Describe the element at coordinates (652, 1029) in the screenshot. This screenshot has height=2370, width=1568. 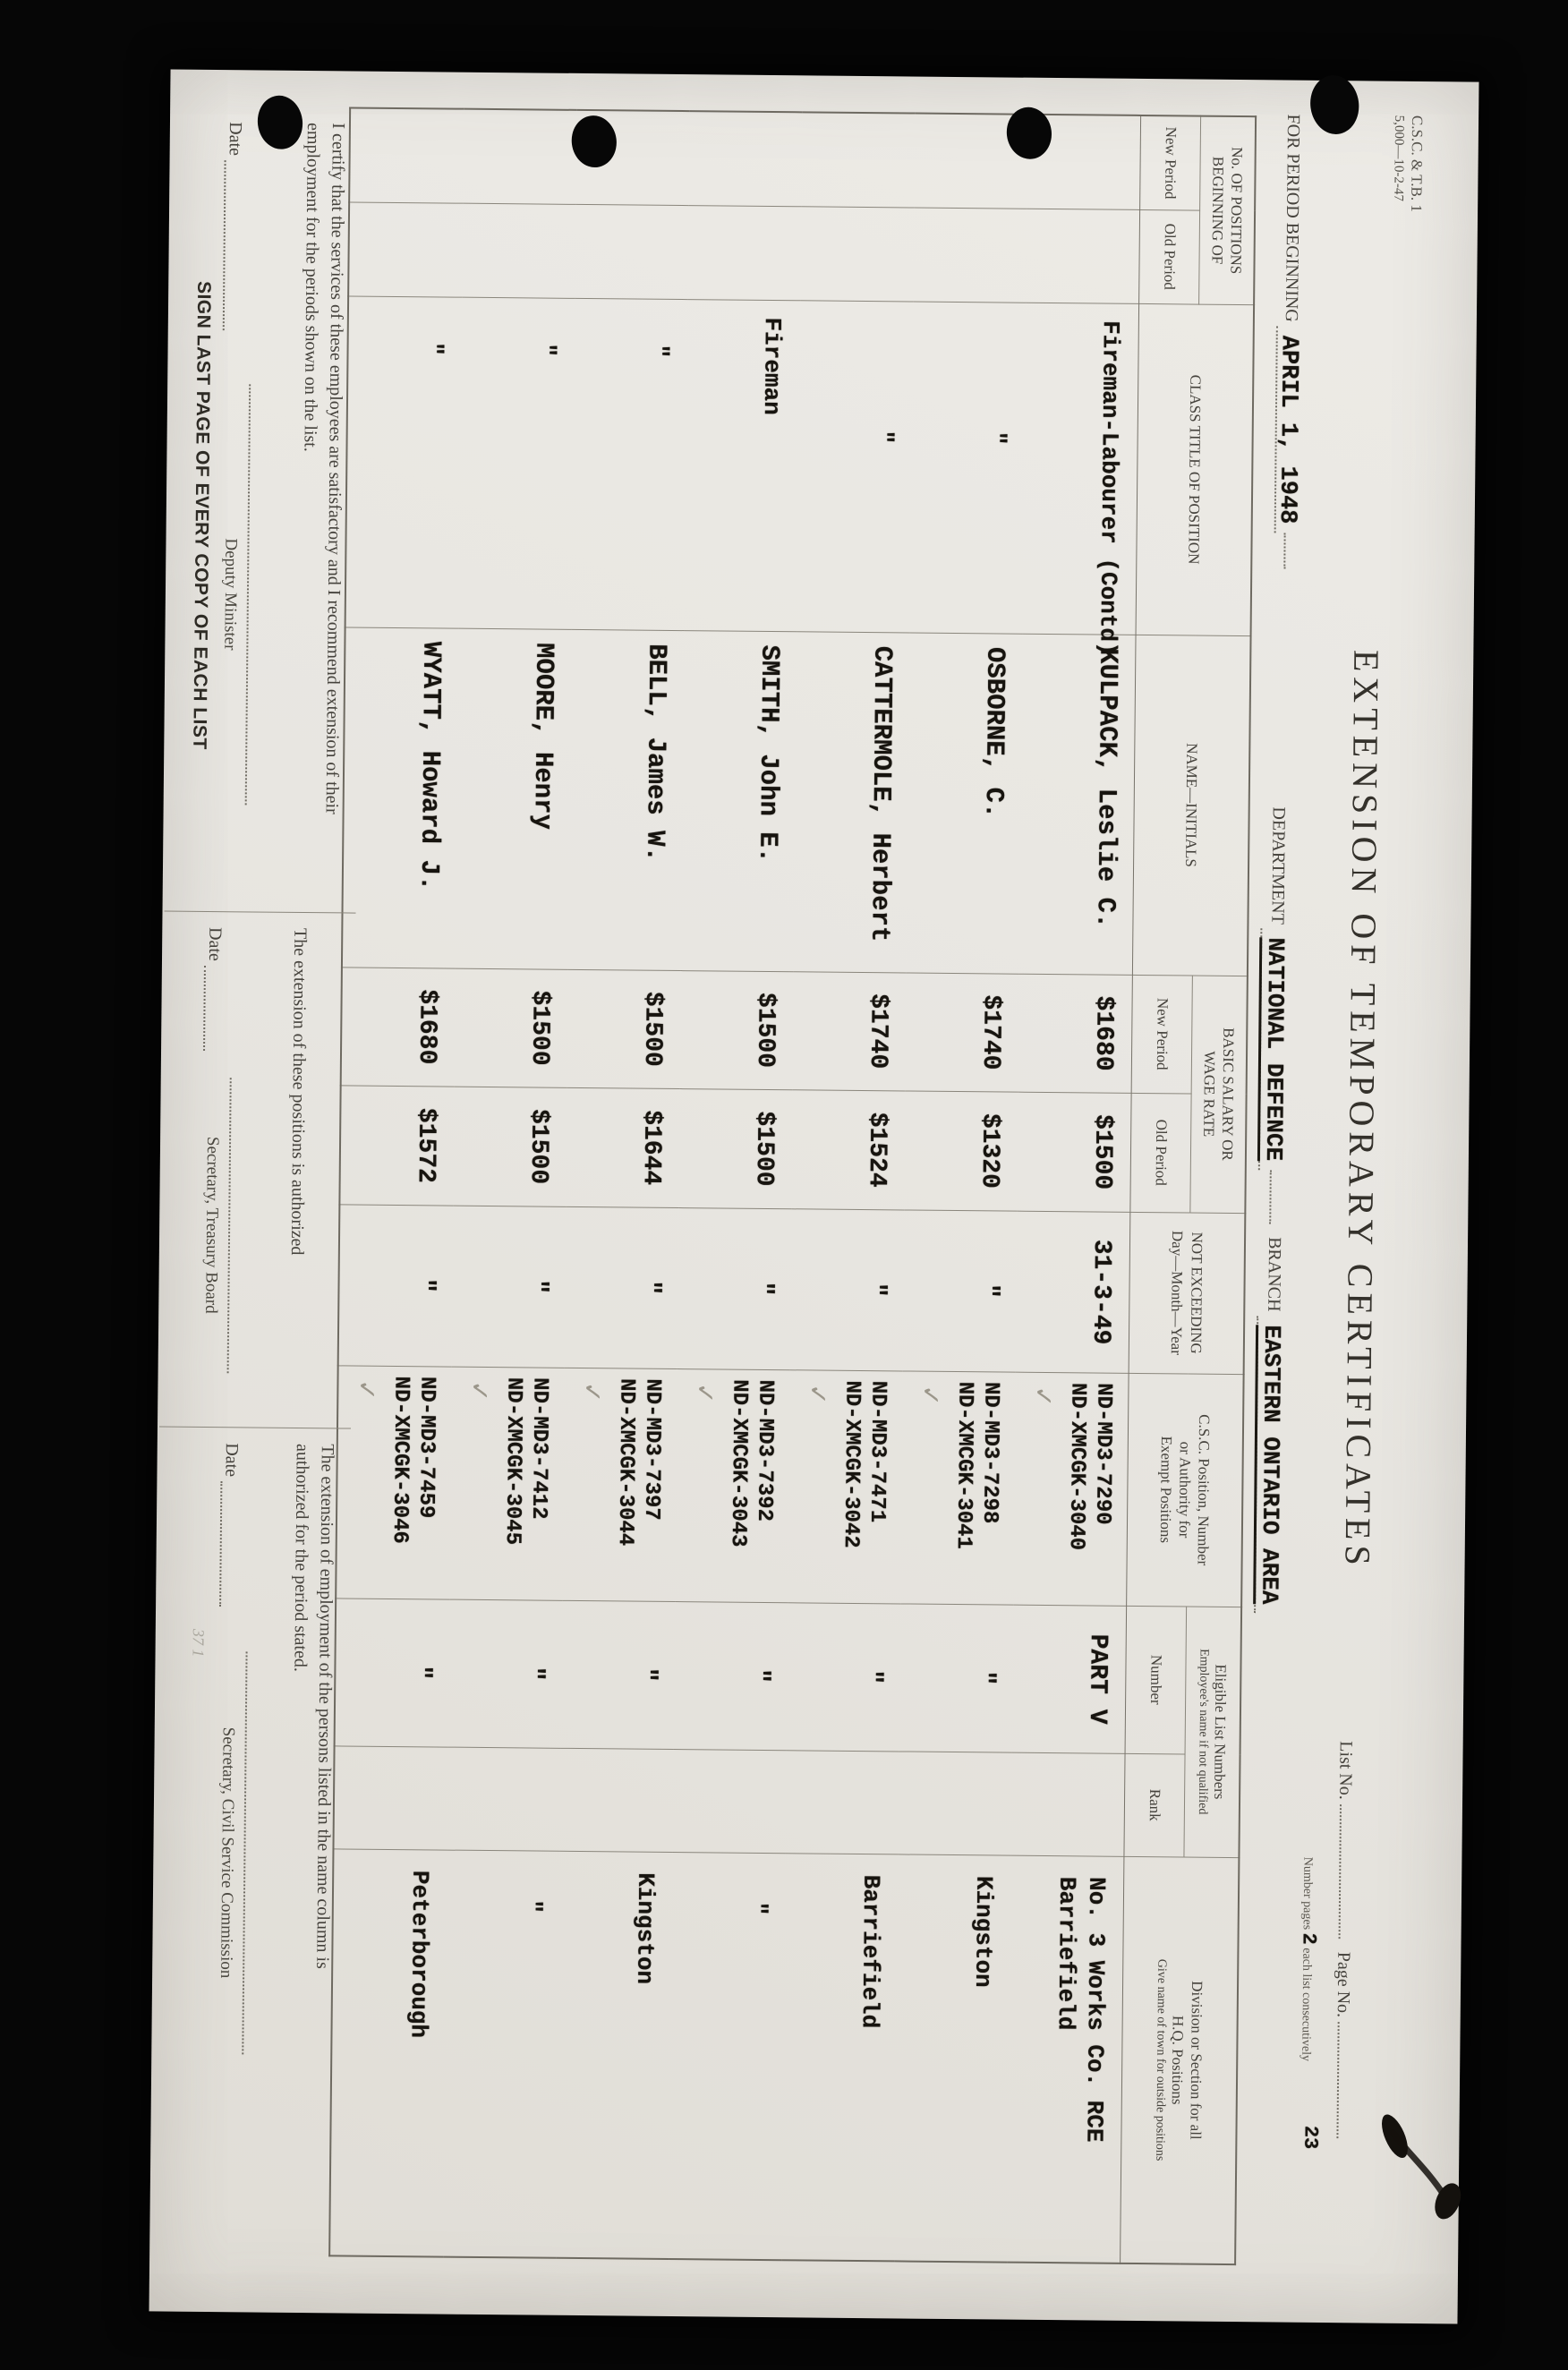
I see `salary-new-cell: $1500` at that location.